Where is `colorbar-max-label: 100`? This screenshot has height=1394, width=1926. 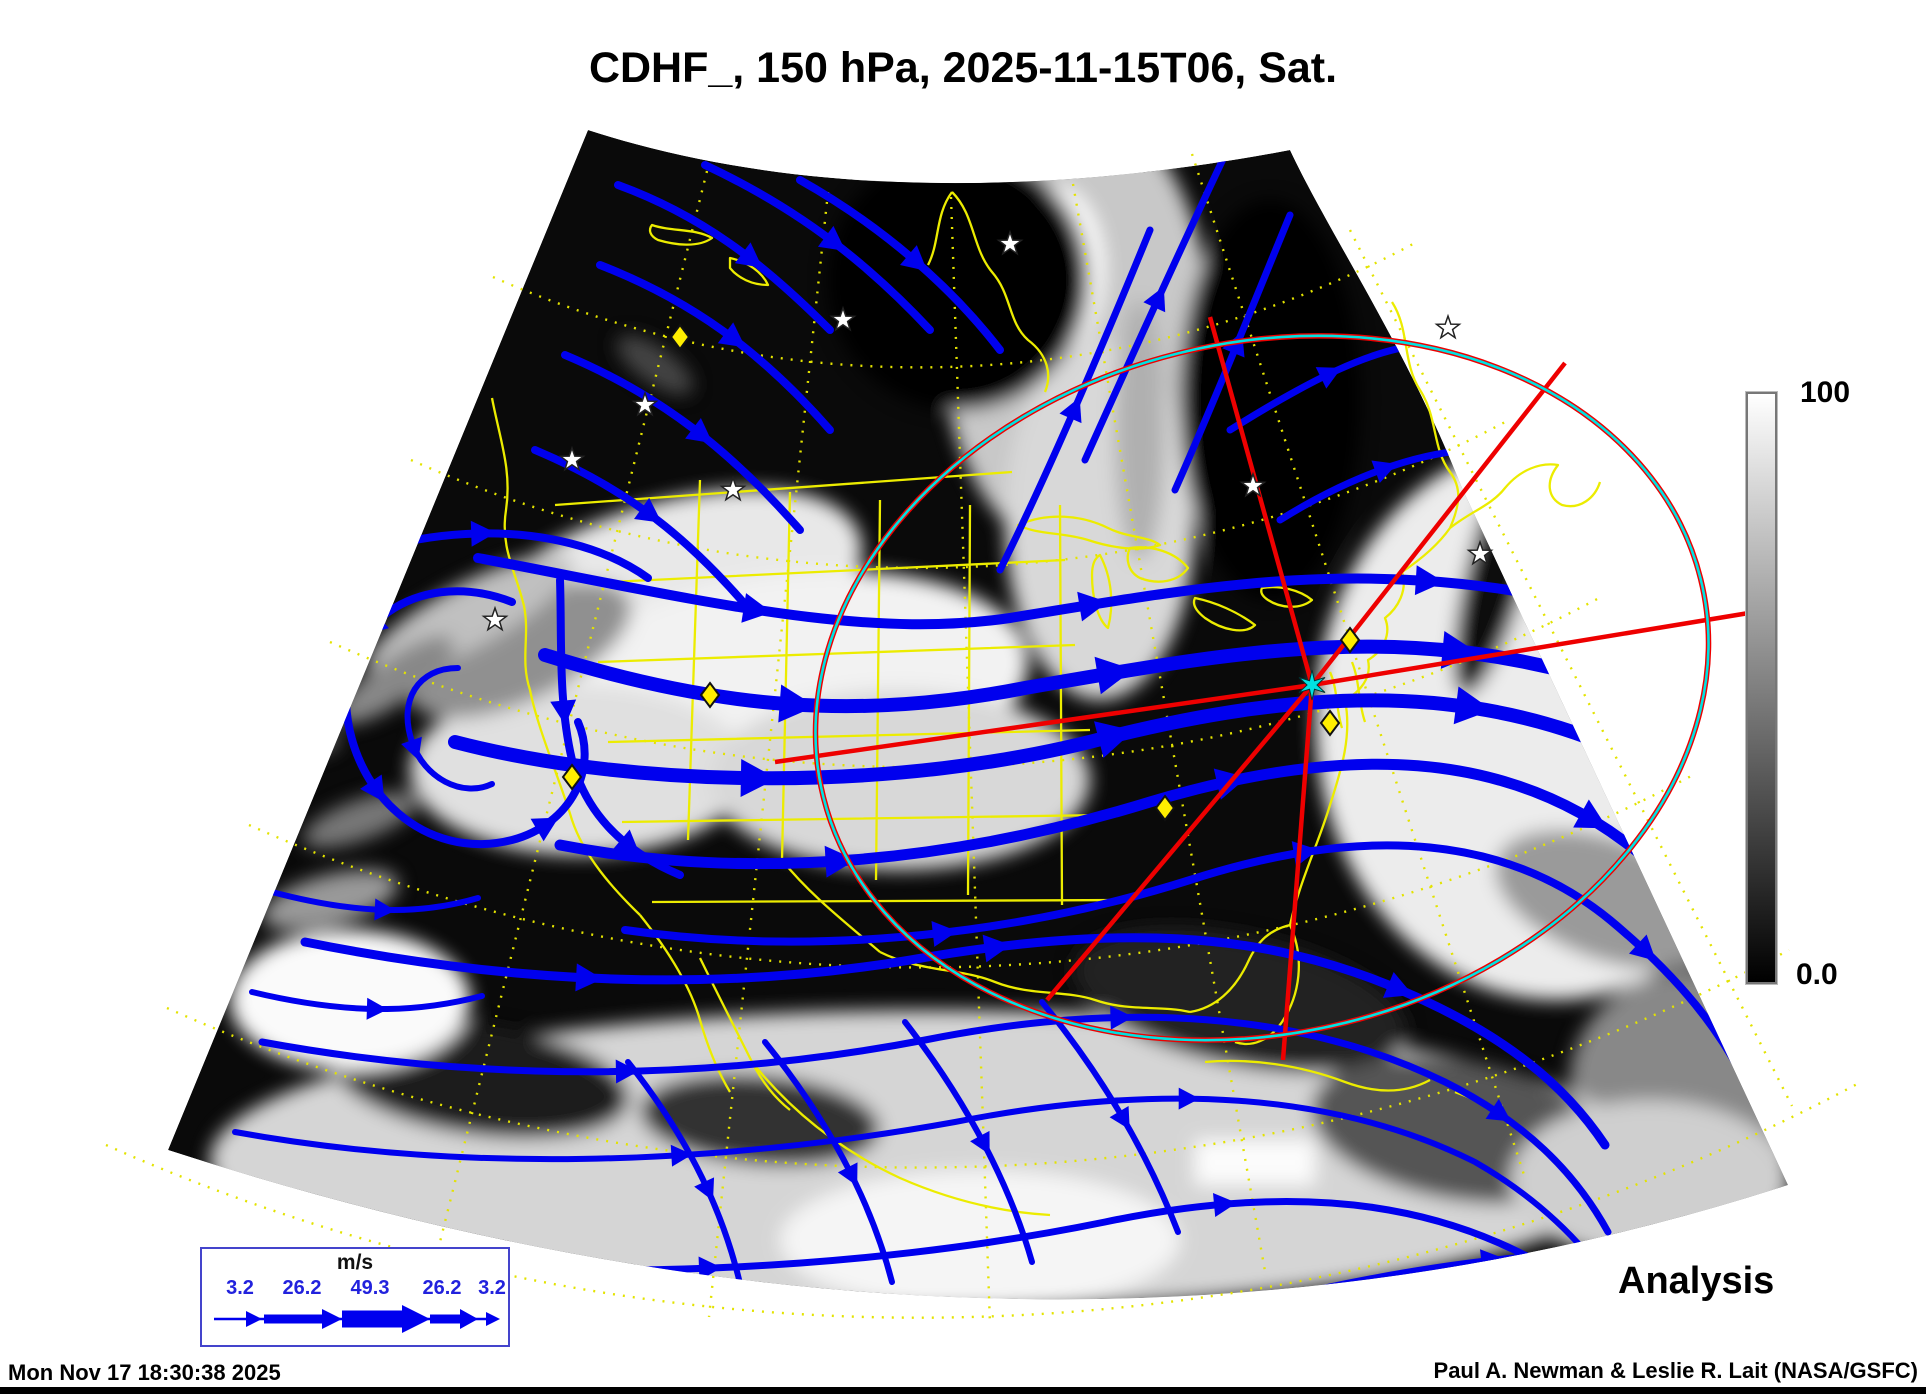
colorbar-max-label: 100 is located at coordinates (1825, 392).